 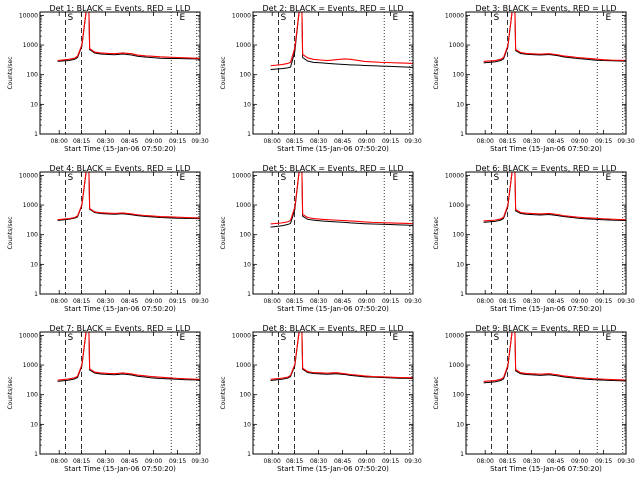 What do you see at coordinates (333, 168) in the screenshot?
I see `panel-title: Det 5: BLACK = Events, RED = LLD` at bounding box center [333, 168].